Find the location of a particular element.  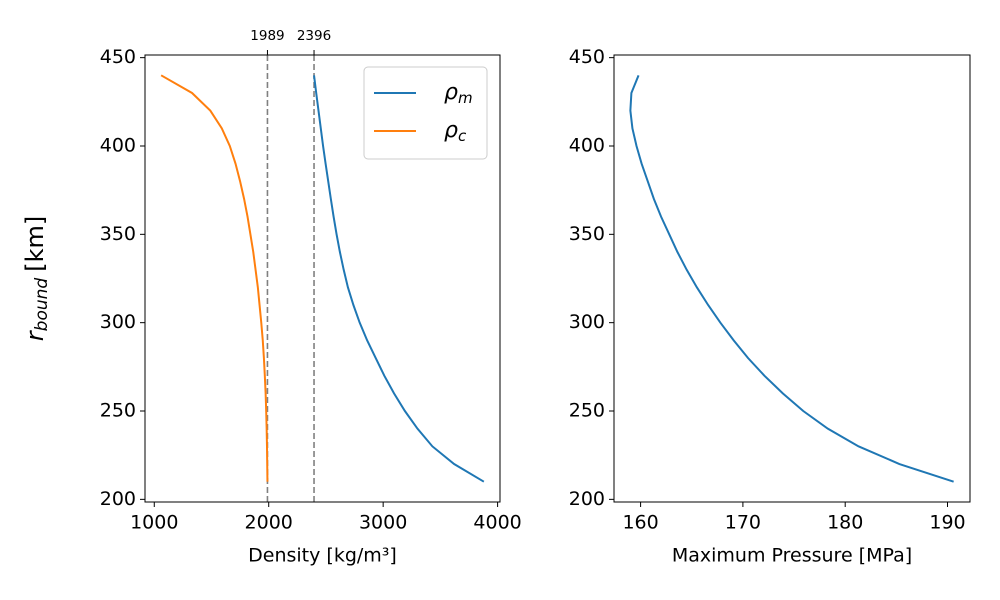

legend-box is located at coordinates (425, 113).